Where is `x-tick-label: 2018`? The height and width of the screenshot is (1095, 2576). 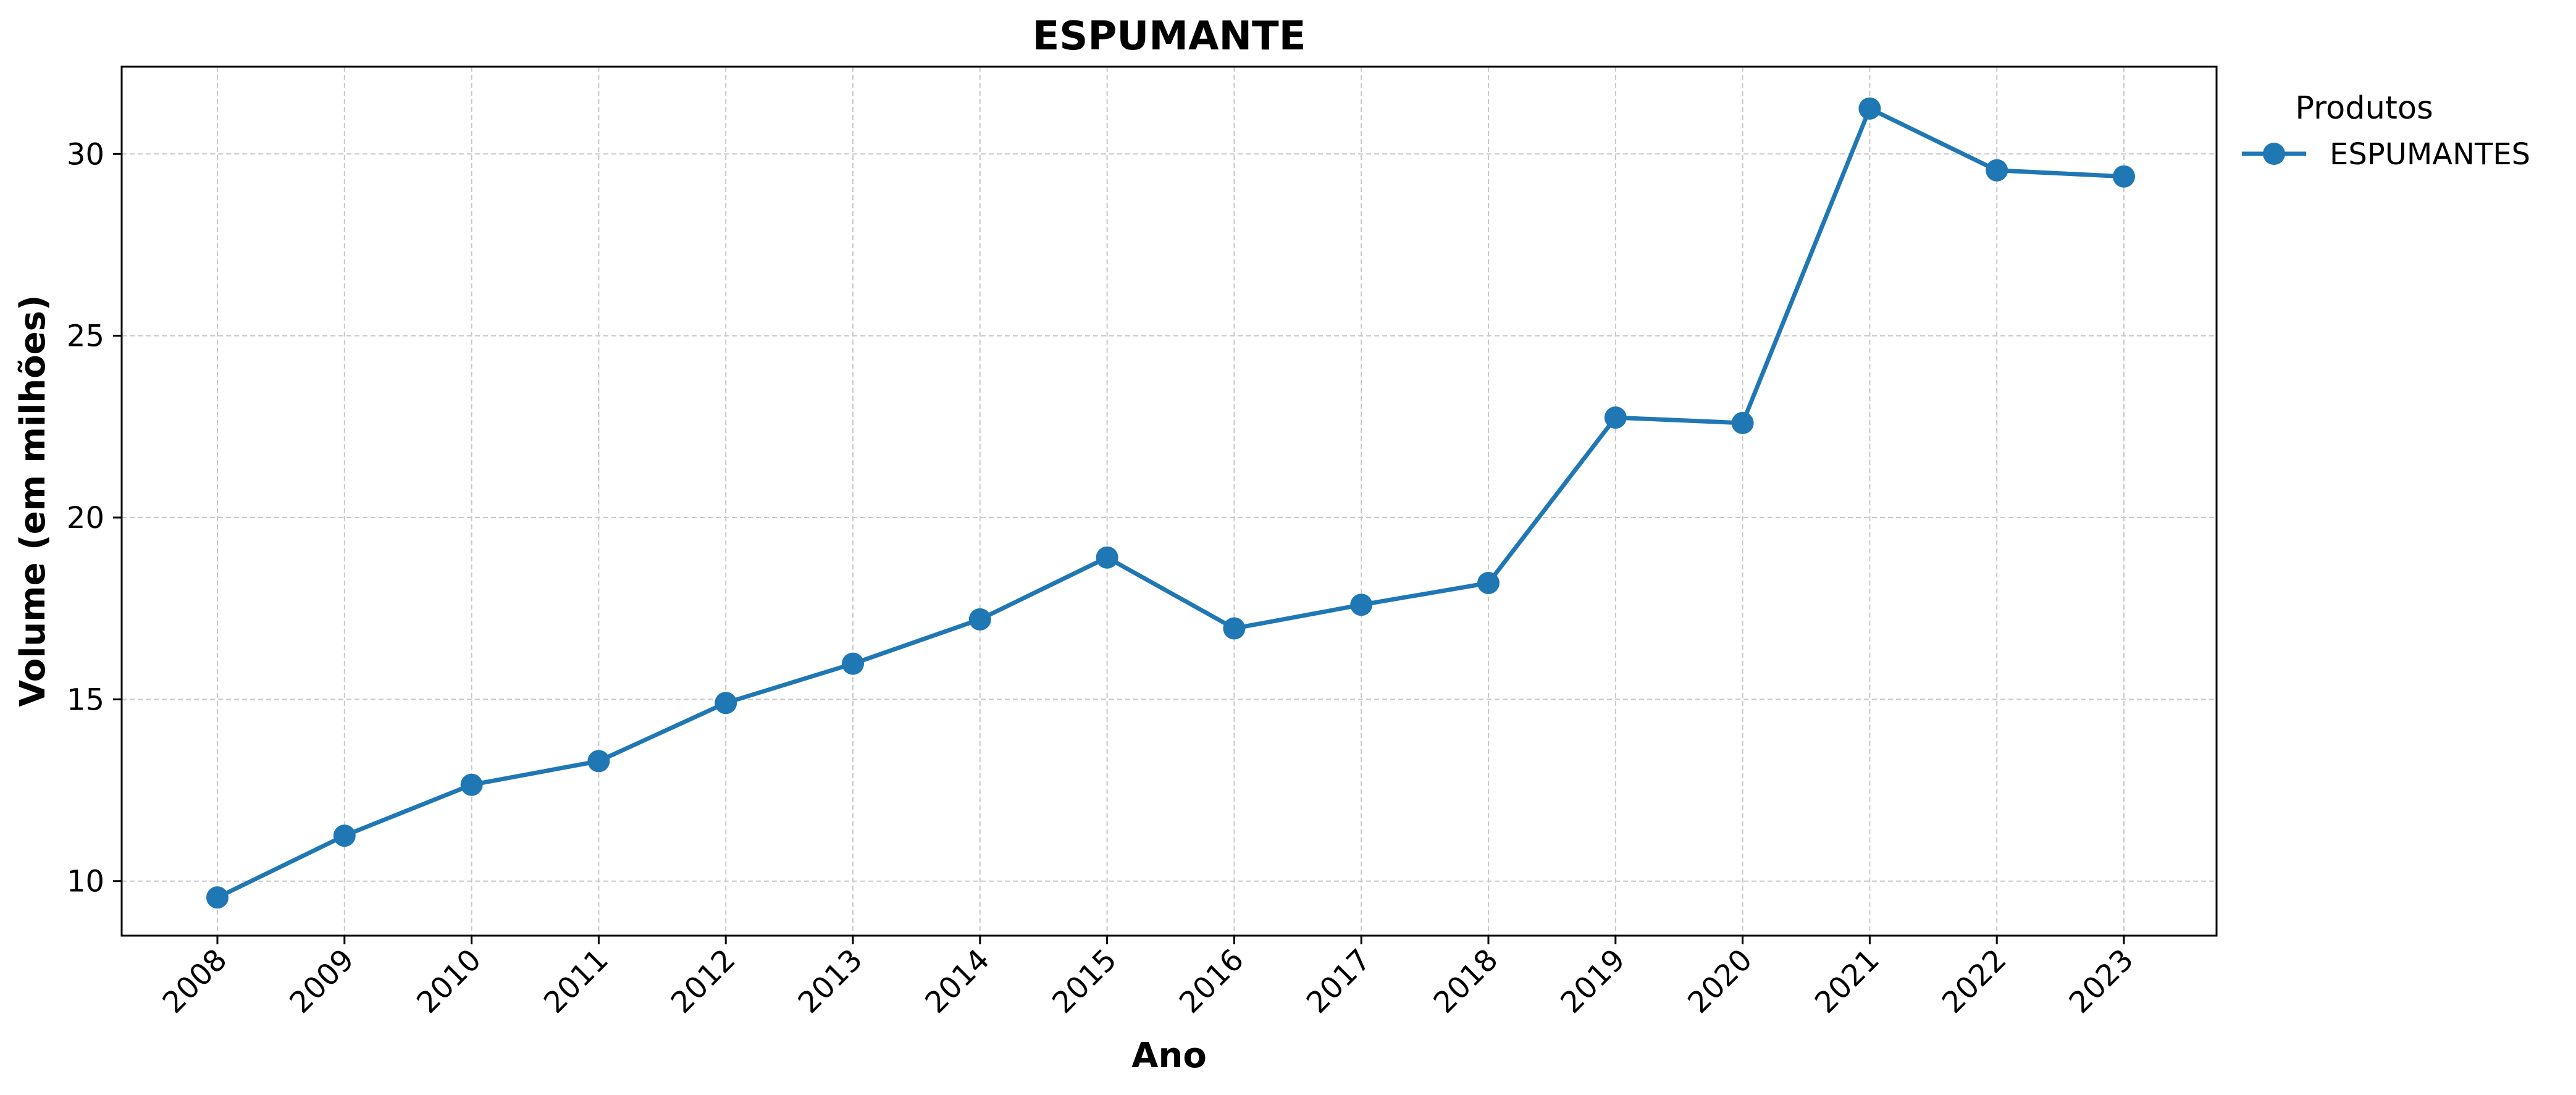
x-tick-label: 2018 is located at coordinates (1466, 981).